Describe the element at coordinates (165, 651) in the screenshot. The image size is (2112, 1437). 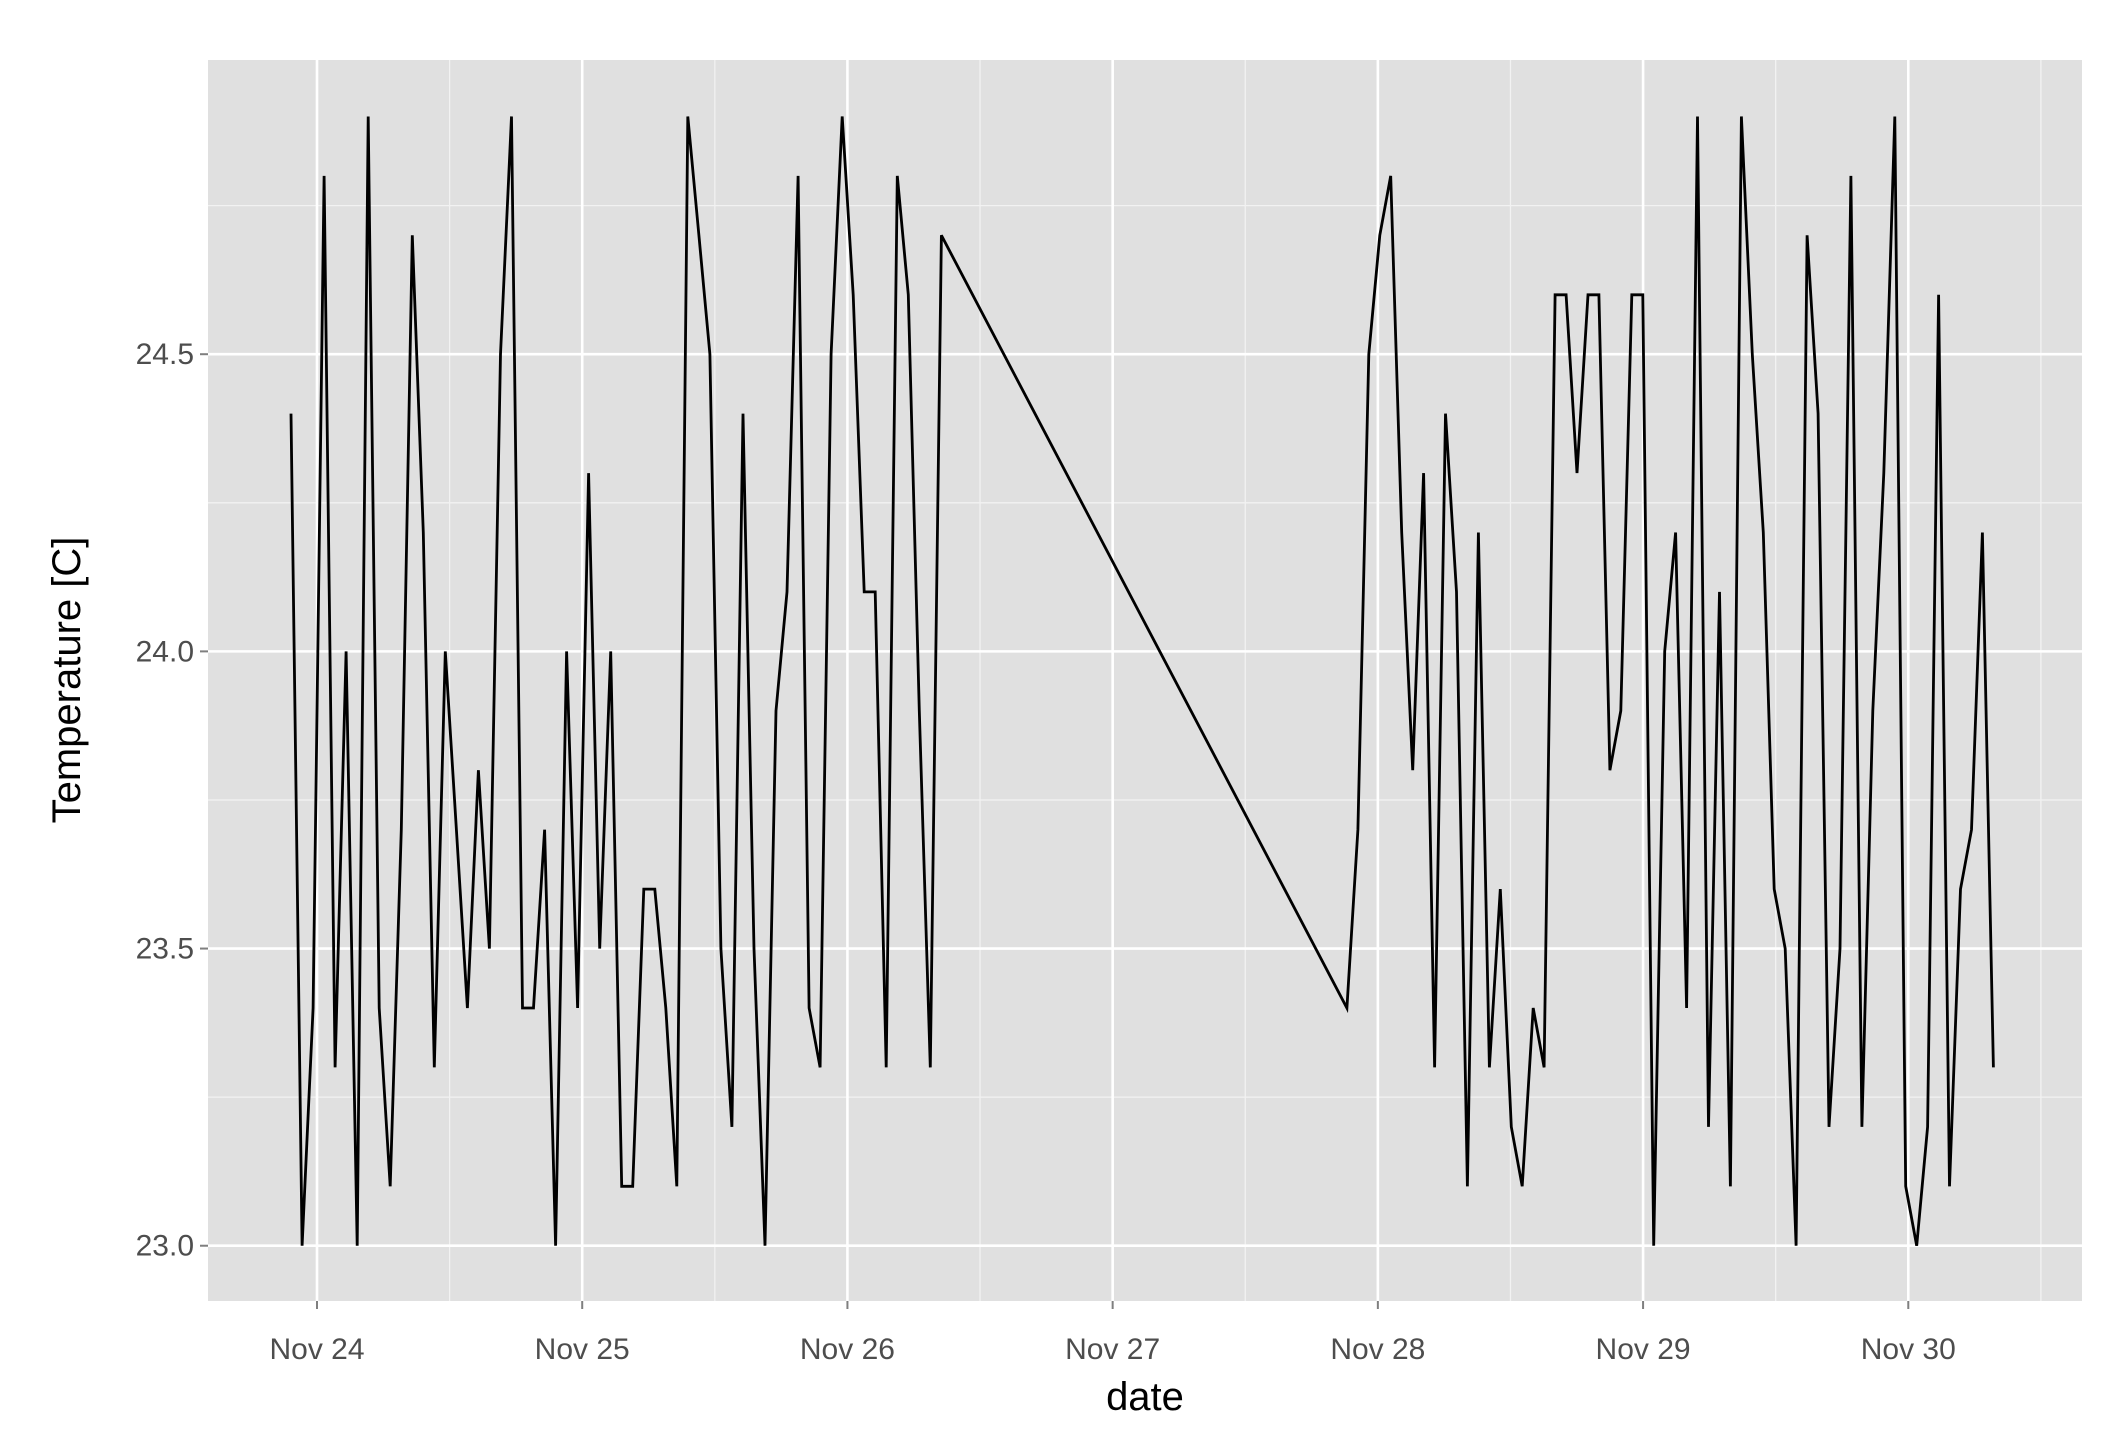
I see `y-tick-label: 24.0` at that location.